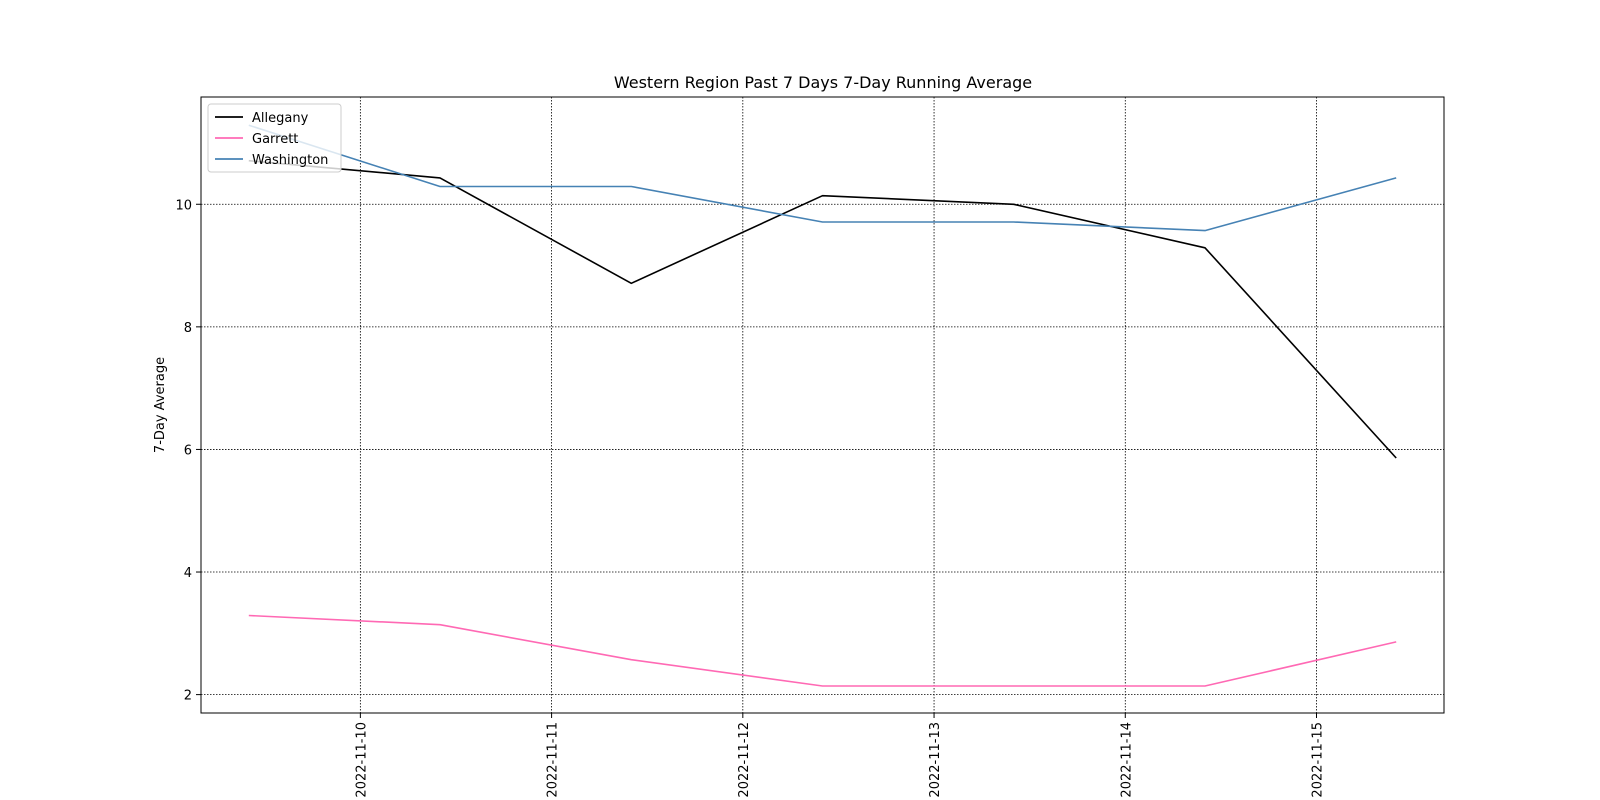 This screenshot has height=800, width=1600. I want to click on legend-entry-washington: Washington, so click(290, 160).